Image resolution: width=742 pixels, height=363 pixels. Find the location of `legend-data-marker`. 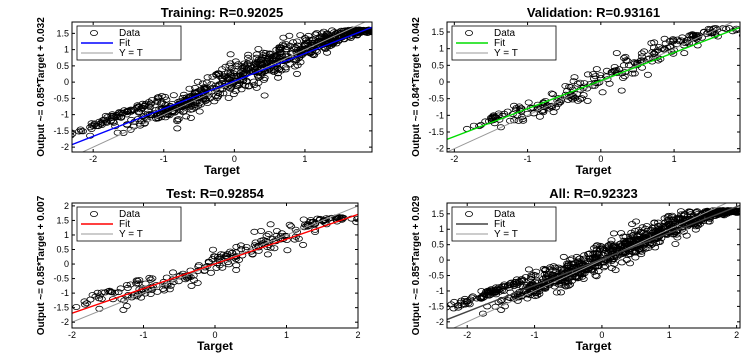

legend-data-marker is located at coordinates (468, 213).